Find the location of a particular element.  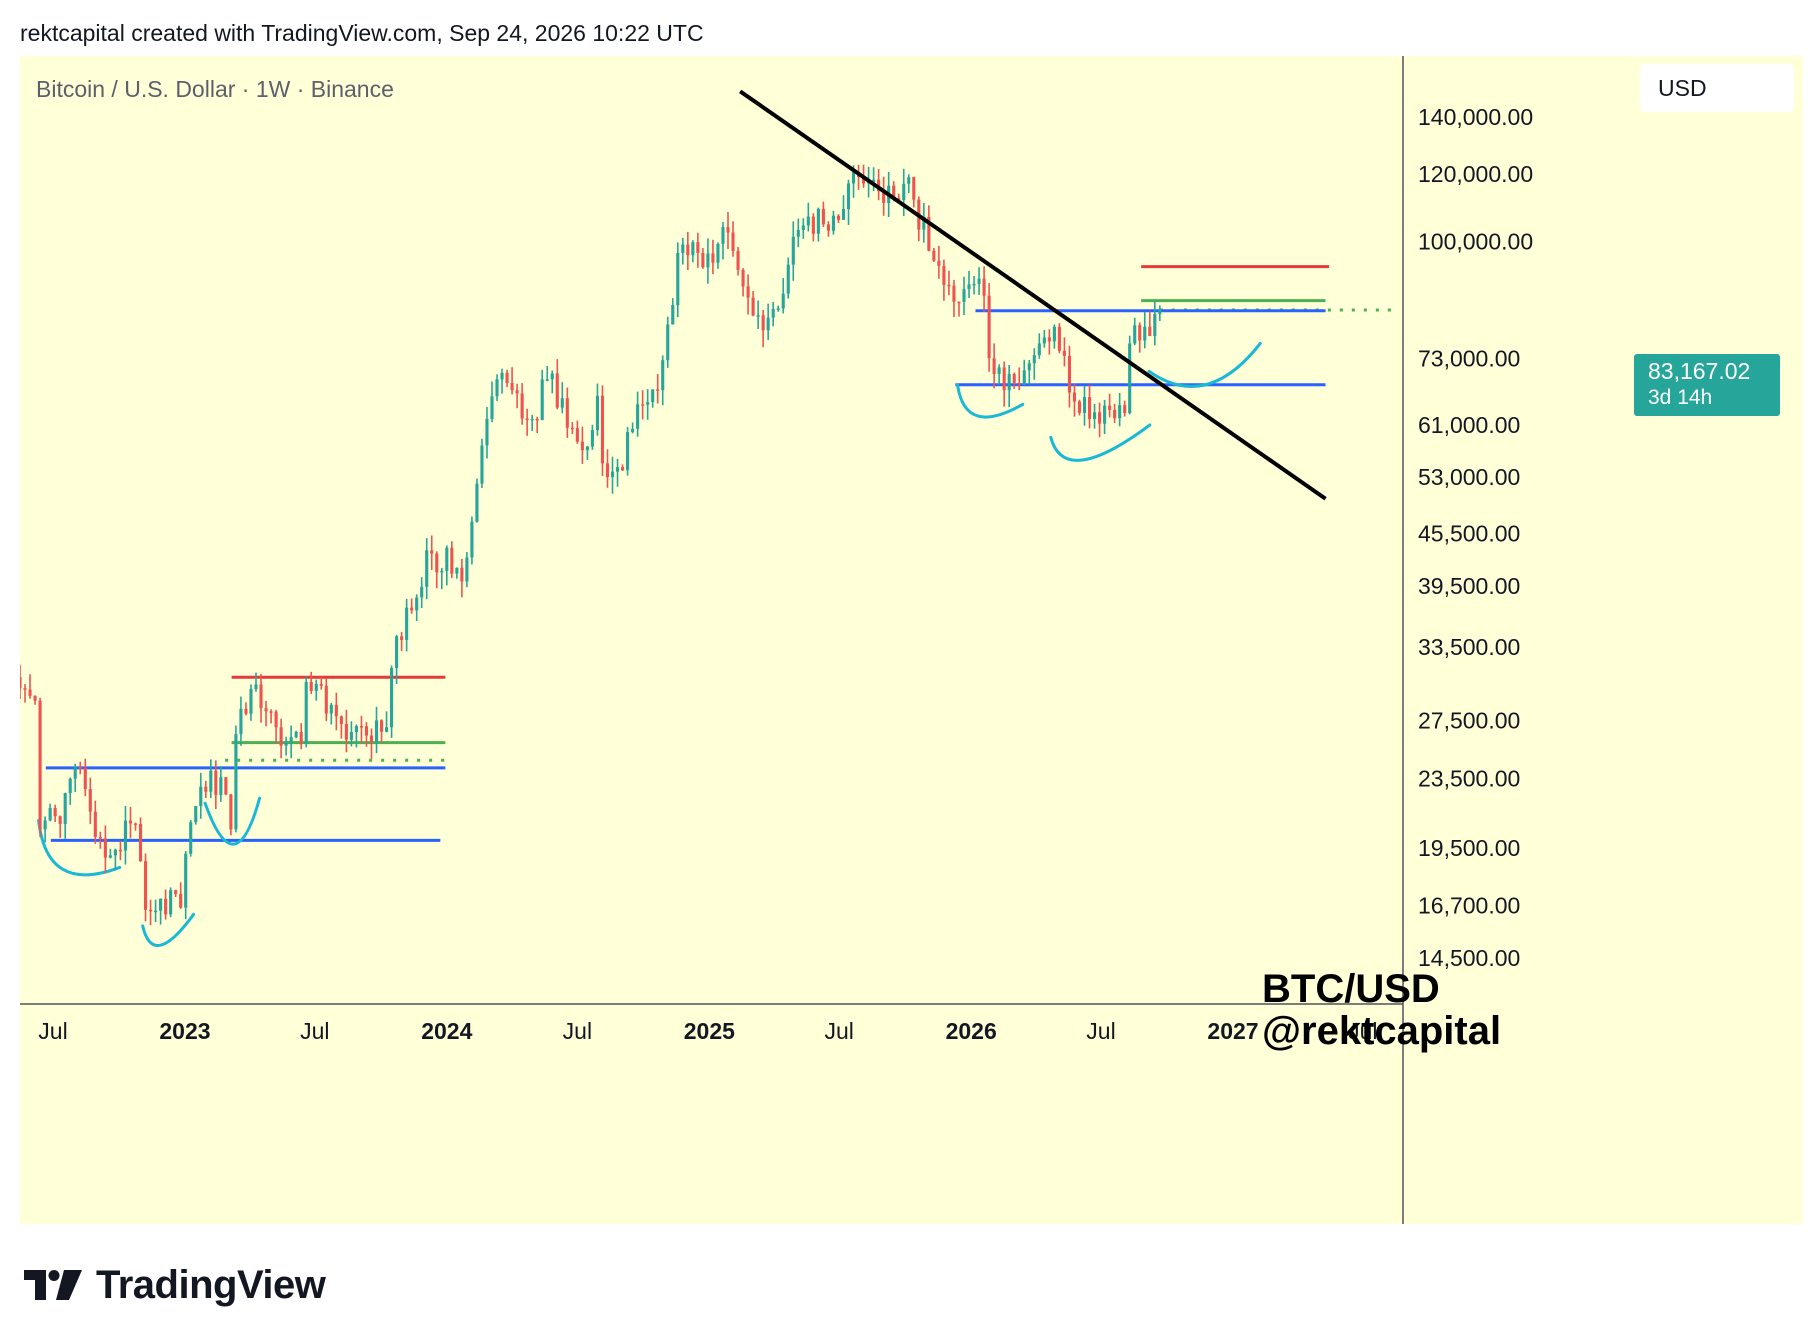

trendline-layer is located at coordinates (1033, 295).